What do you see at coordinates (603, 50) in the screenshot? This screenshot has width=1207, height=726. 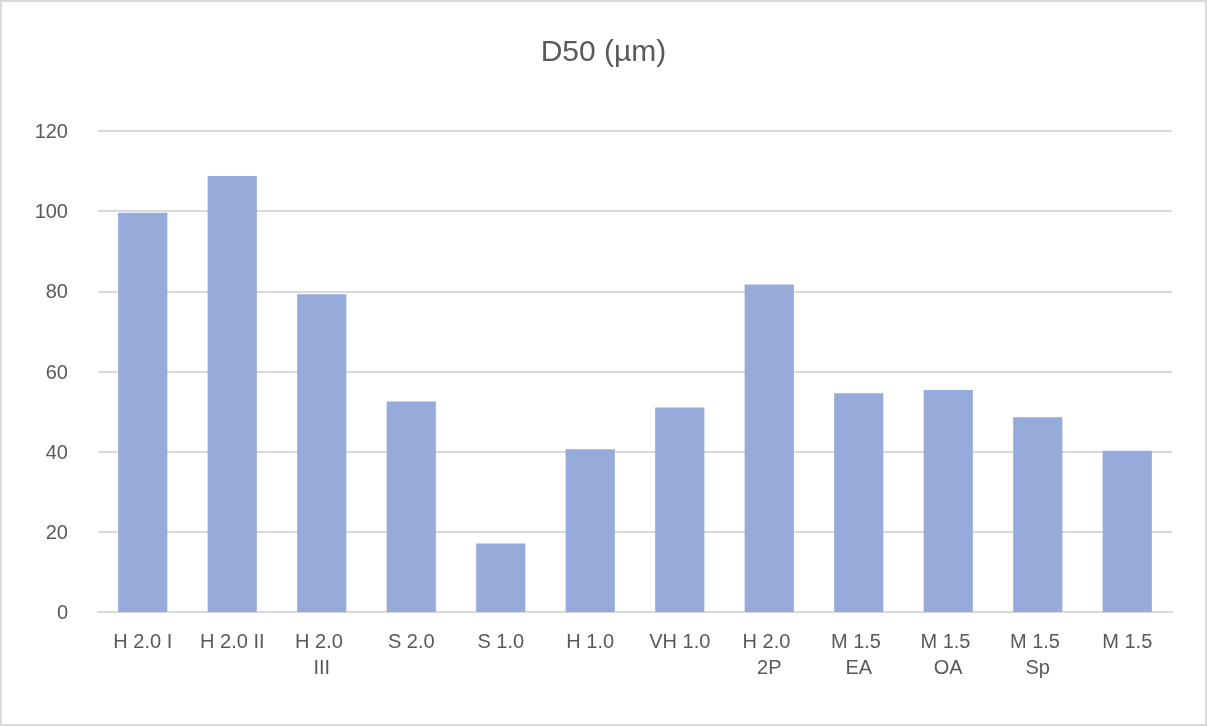 I see `chart-title: D50 (µm)` at bounding box center [603, 50].